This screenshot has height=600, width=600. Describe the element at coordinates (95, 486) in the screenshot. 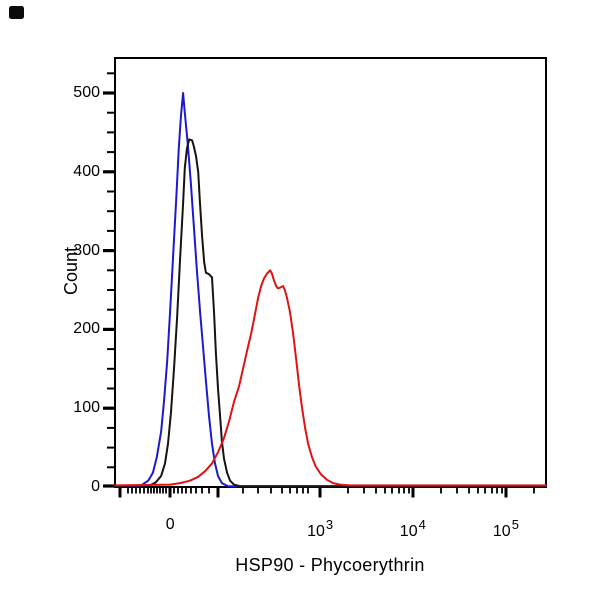

I see `y-tick-label: 0` at that location.